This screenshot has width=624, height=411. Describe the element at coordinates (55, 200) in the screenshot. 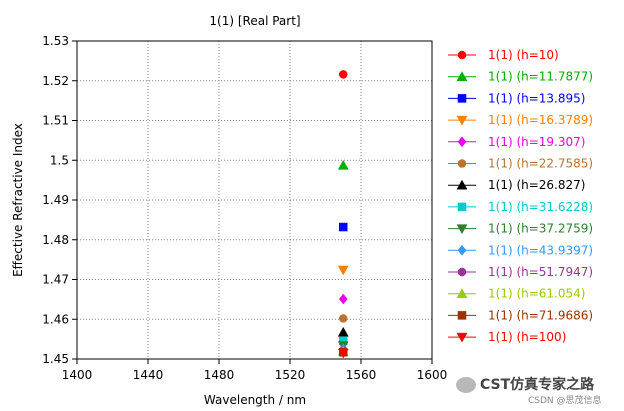

I see `y-tick-label: 1.49` at that location.